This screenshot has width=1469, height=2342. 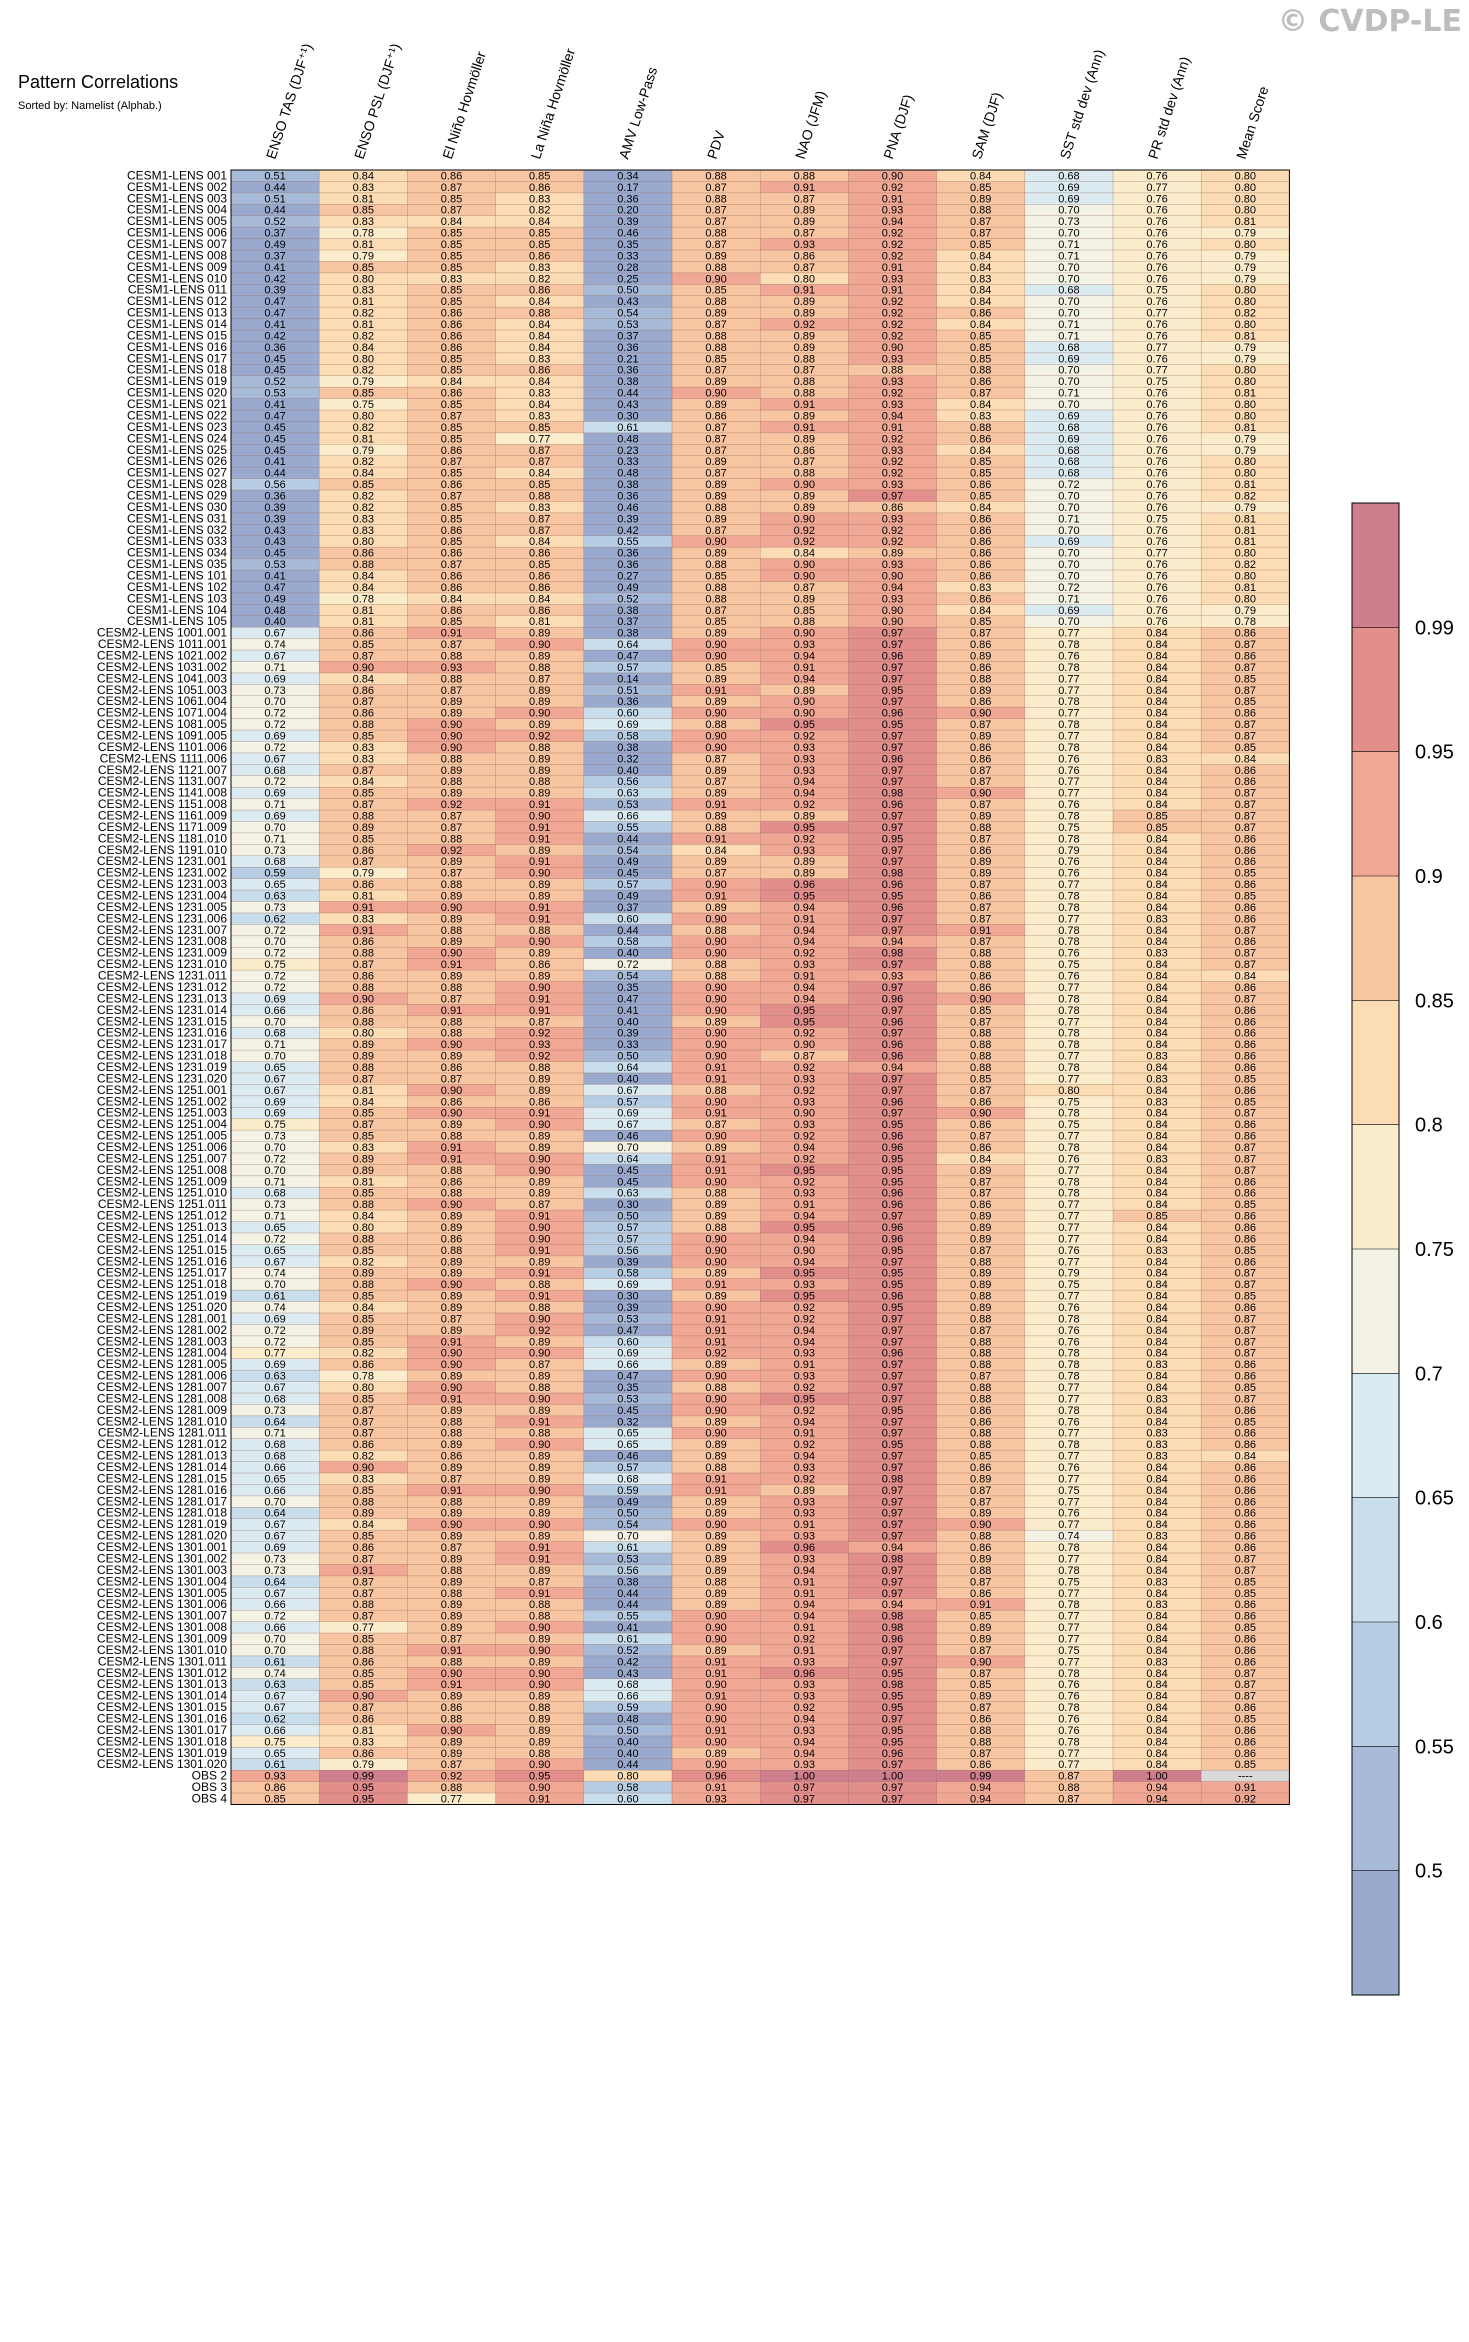 What do you see at coordinates (1068, 1022) in the screenshot?
I see `cell-value: 0.77` at bounding box center [1068, 1022].